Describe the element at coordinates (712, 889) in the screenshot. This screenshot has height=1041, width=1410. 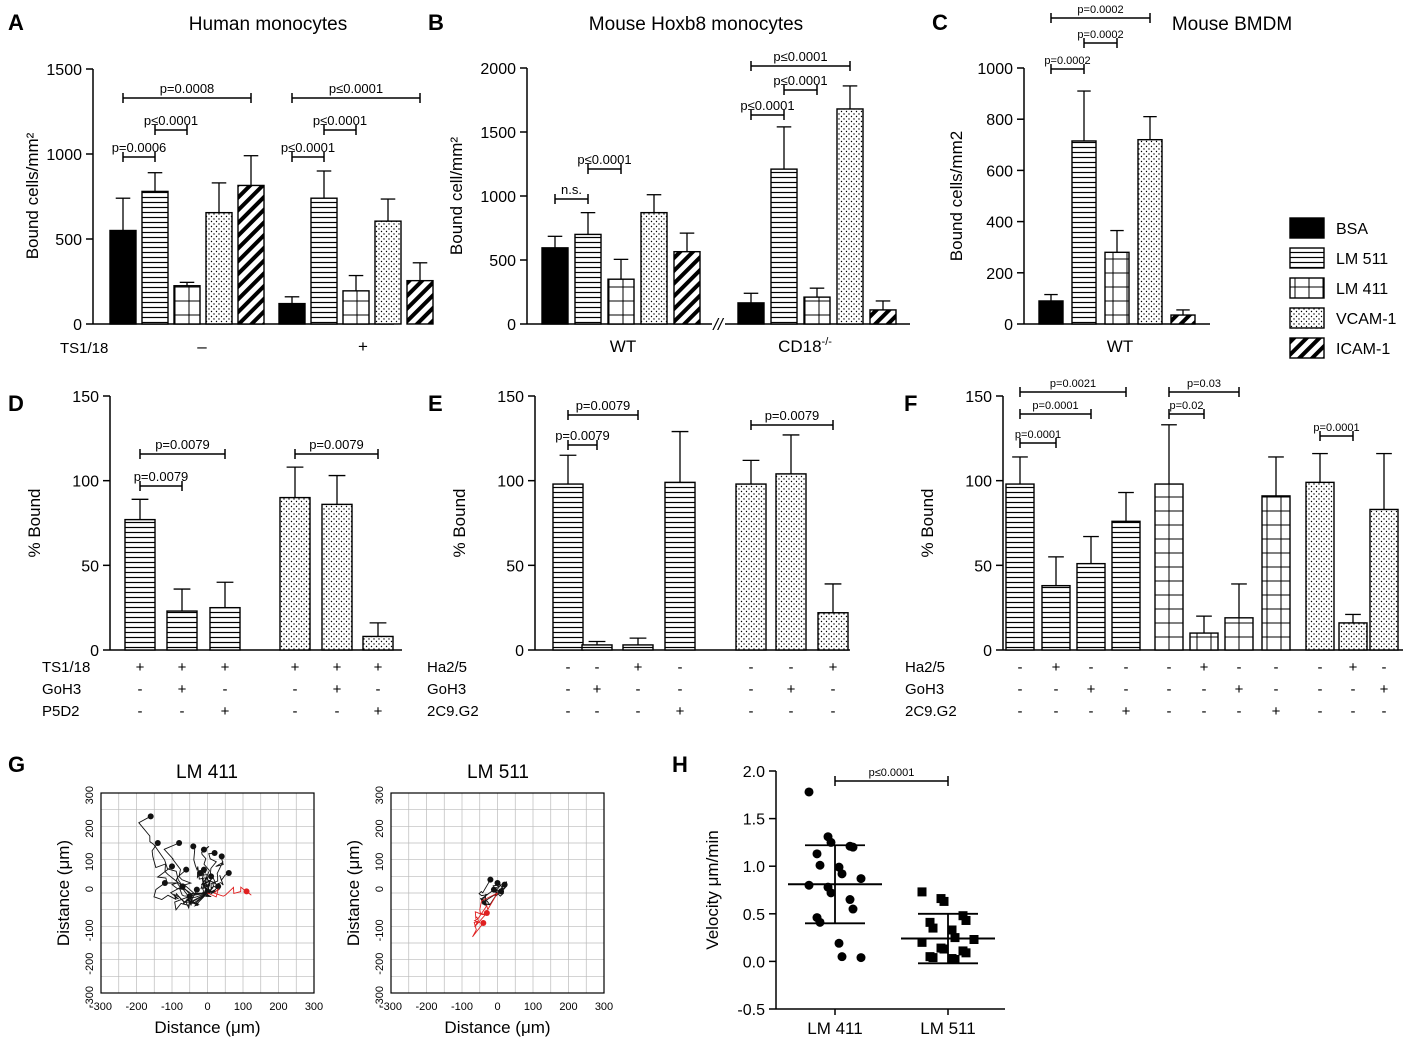
I see `y-axis-label: Velocity μm/min` at that location.